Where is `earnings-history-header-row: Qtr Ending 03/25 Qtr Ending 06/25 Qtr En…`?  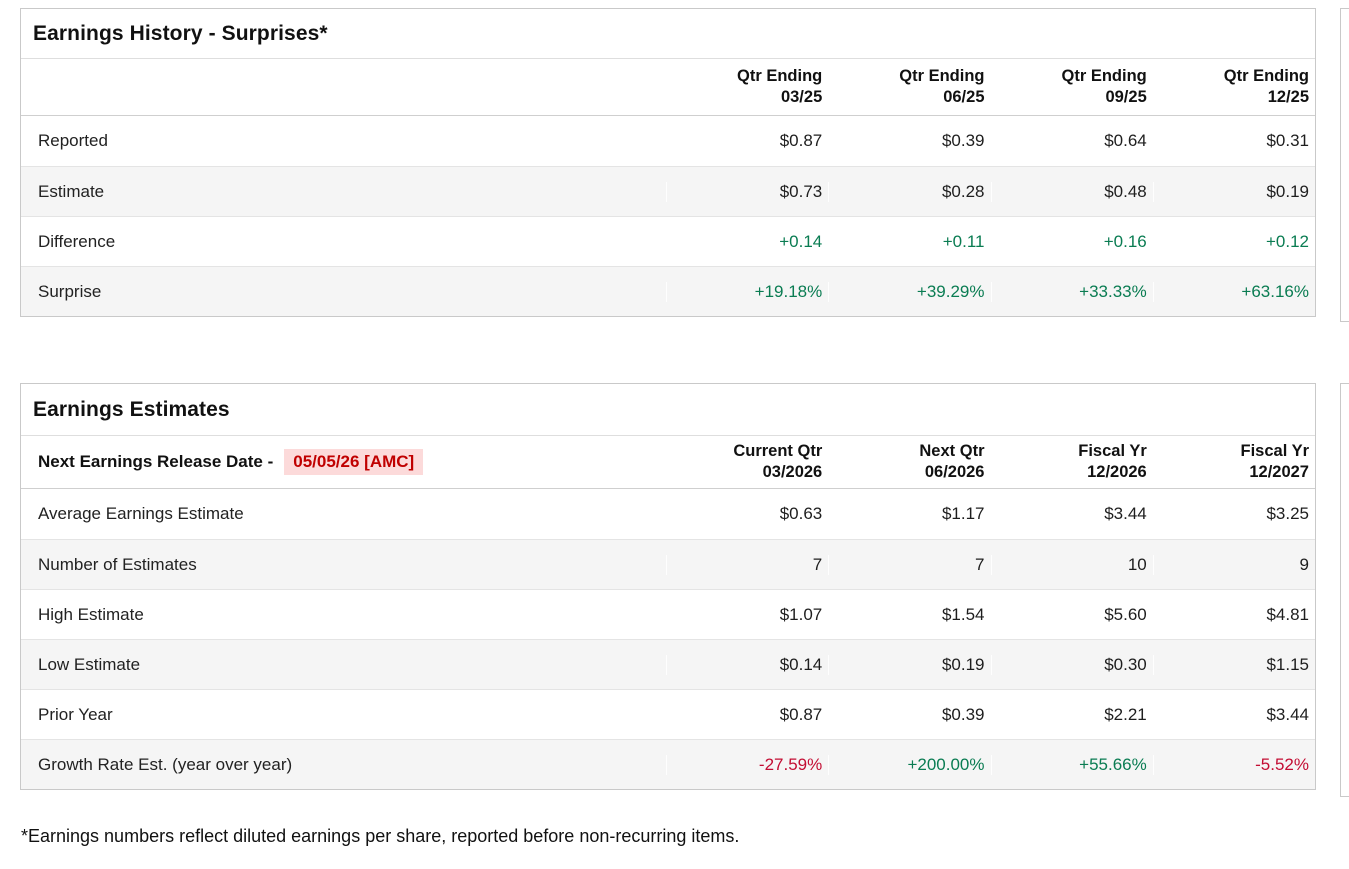
earnings-history-header-row: Qtr Ending 03/25 Qtr Ending 06/25 Qtr En… is located at coordinates (668, 87).